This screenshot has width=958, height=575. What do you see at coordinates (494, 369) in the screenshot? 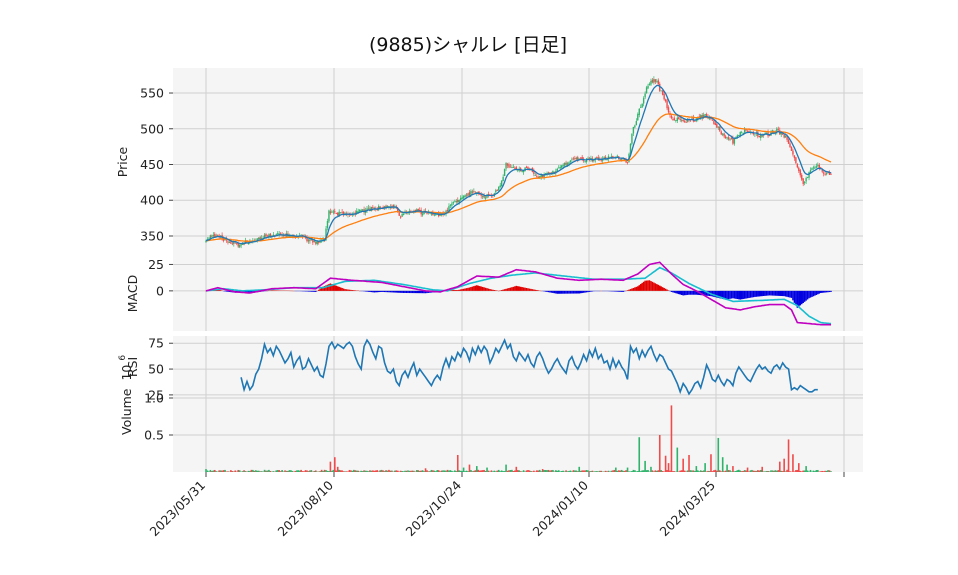
I see `rsi-panel: 25 50 75 RSI` at bounding box center [494, 369].